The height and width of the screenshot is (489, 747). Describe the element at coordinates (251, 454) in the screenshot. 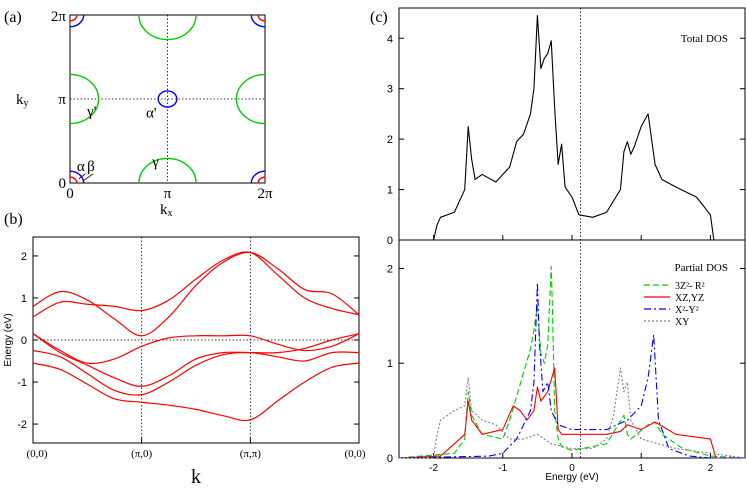

I see `b-xtick-2: (π,π)` at that location.